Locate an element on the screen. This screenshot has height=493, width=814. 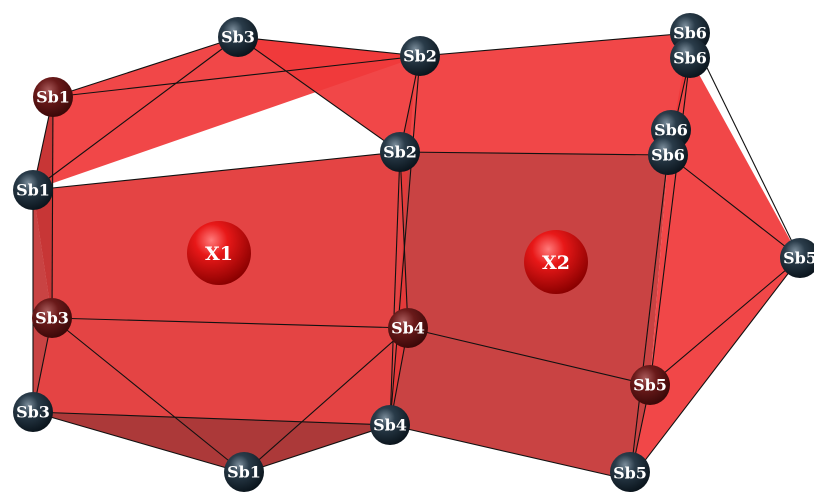
atom-sb1-upper: Sb1 is located at coordinates (53, 97).